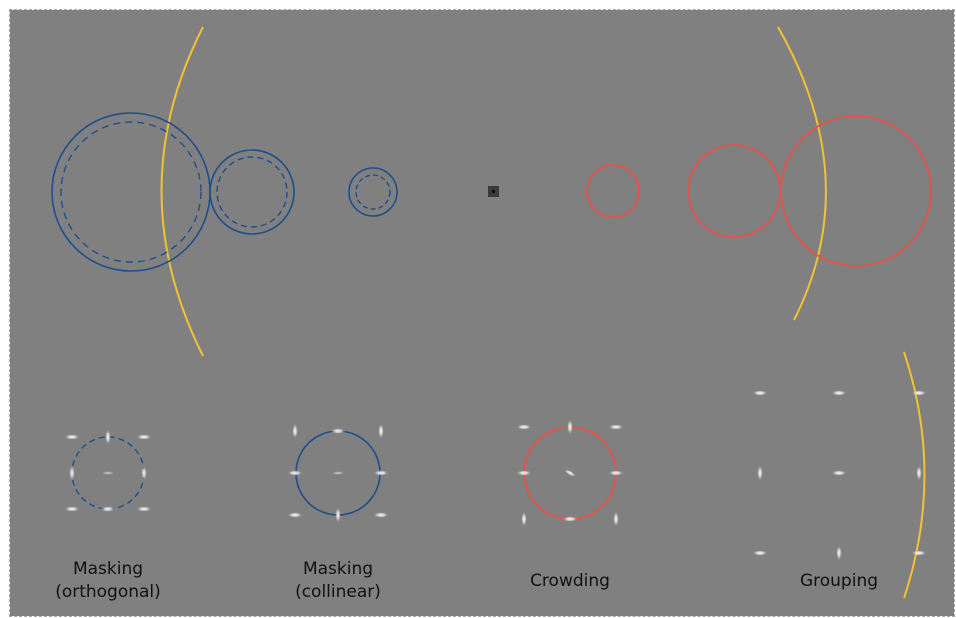  What do you see at coordinates (613, 191) in the screenshot?
I see `red-circle-small` at bounding box center [613, 191].